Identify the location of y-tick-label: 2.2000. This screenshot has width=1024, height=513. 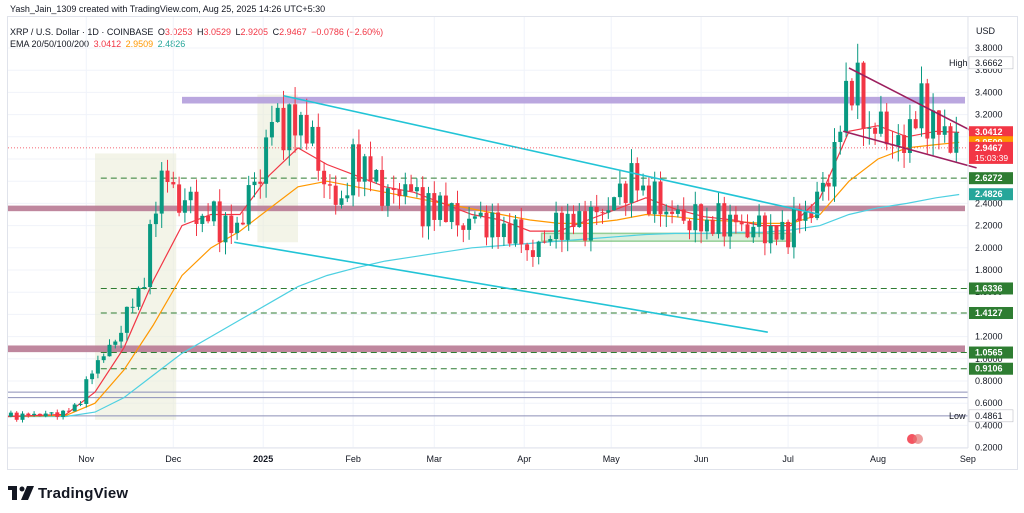
(989, 226).